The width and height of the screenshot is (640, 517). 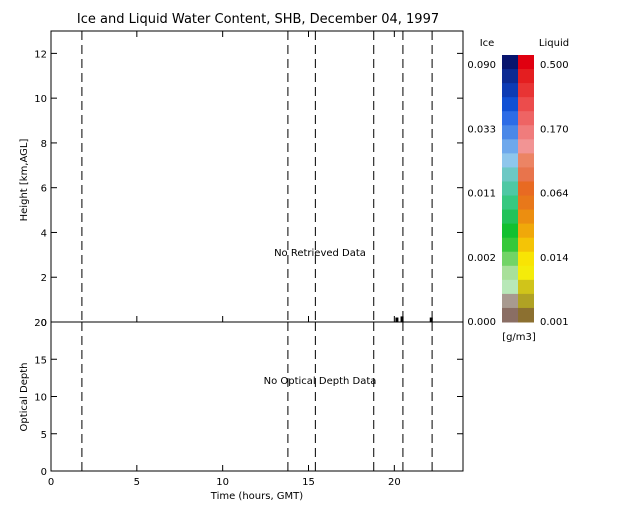 What do you see at coordinates (24, 180) in the screenshot?
I see `top-y-axis-label: Height [km,AGL]` at bounding box center [24, 180].